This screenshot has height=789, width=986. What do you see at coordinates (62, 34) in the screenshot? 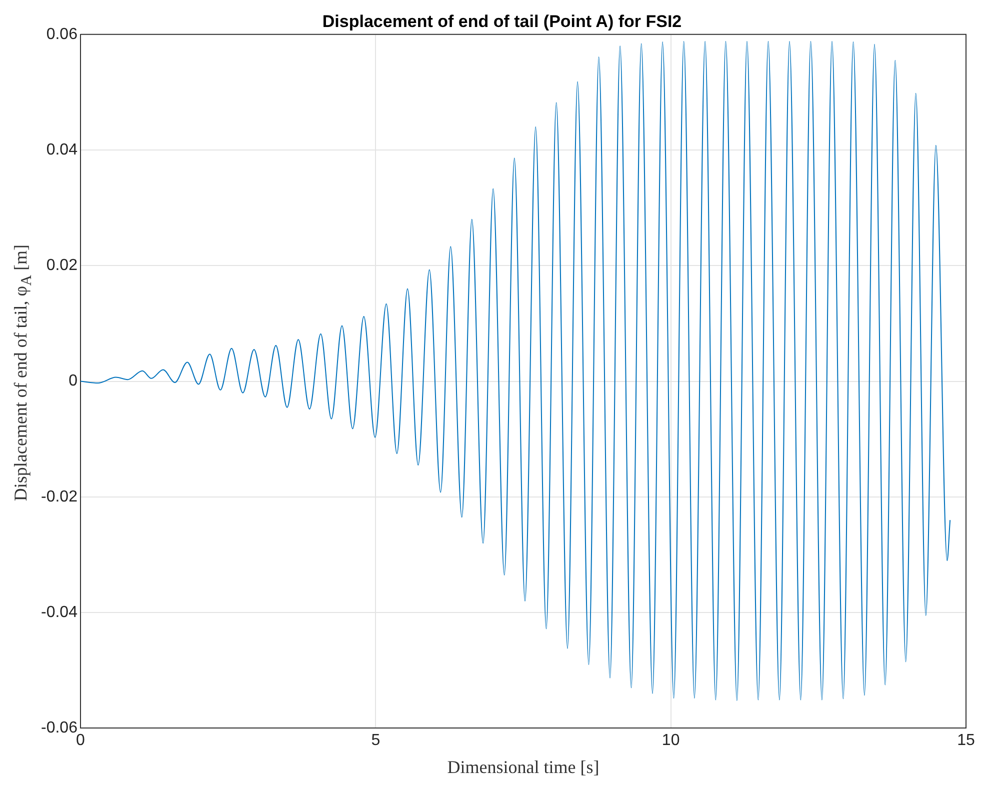
I see `y-tick-label: 0.06` at bounding box center [62, 34].